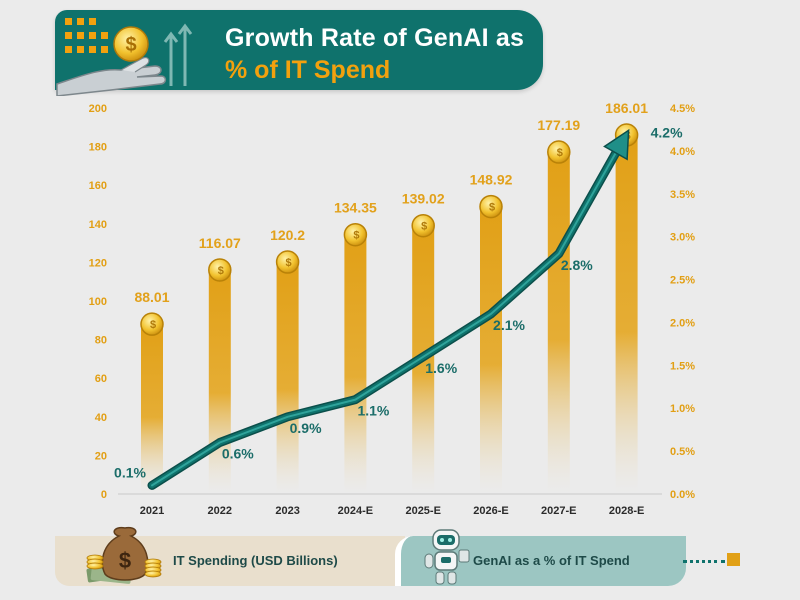 This screenshot has height=600, width=800. Describe the element at coordinates (626, 108) in the screenshot. I see `bar-value-label: 186.01` at that location.